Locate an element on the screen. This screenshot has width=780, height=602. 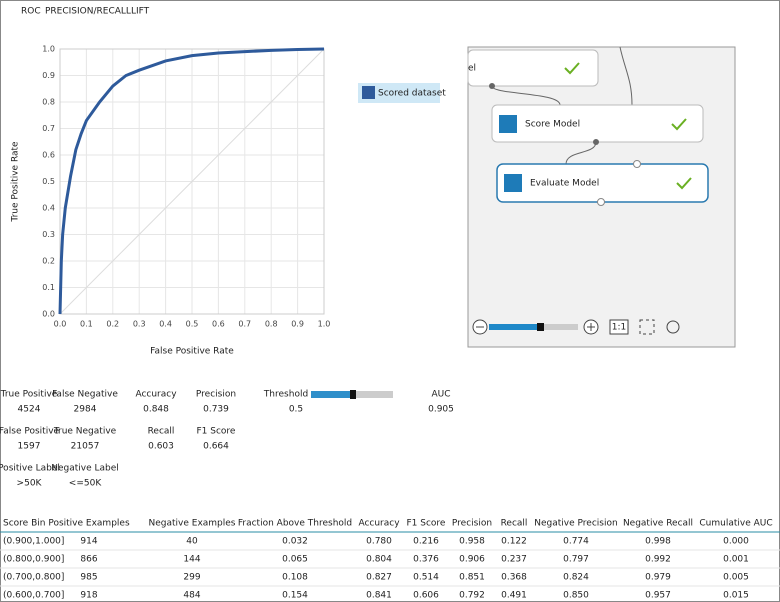
column-header: Negative Precision is located at coordinates (575, 524).